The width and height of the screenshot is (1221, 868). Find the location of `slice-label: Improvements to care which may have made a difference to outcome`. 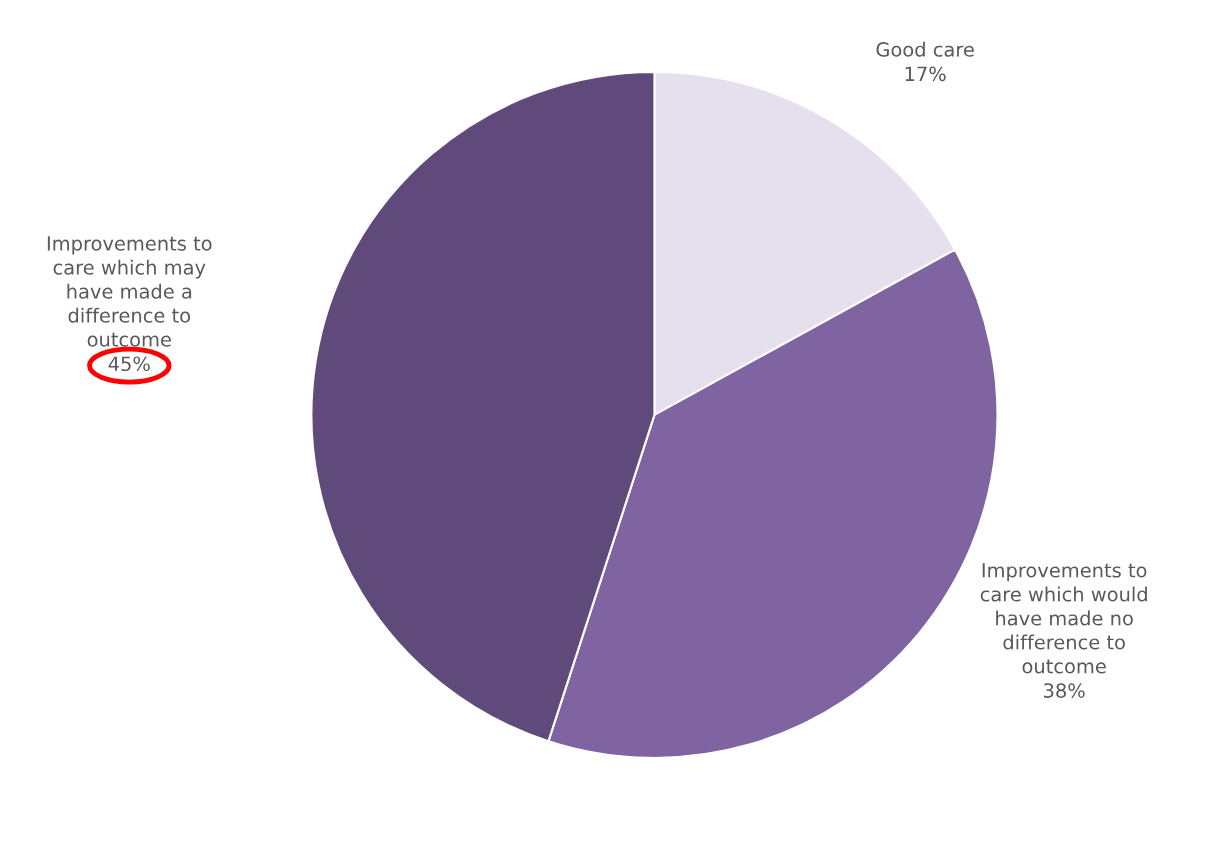

slice-label: Improvements to care which may have made a difference to outcome is located at coordinates (129, 291).